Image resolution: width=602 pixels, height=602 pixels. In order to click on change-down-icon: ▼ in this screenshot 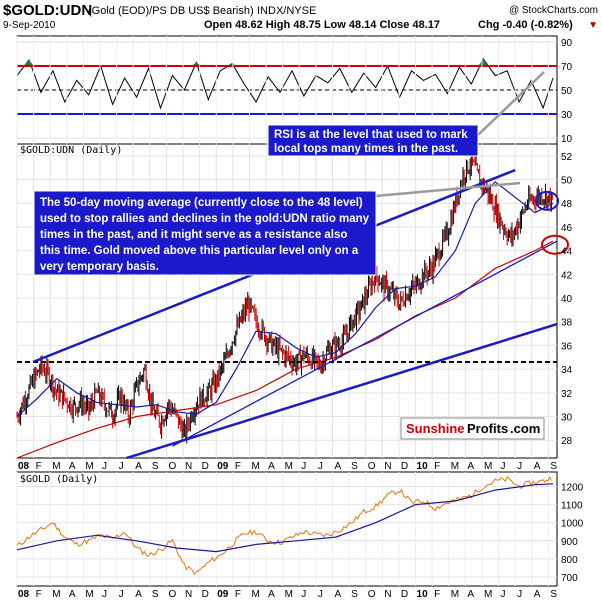, I will do `click(593, 25)`.